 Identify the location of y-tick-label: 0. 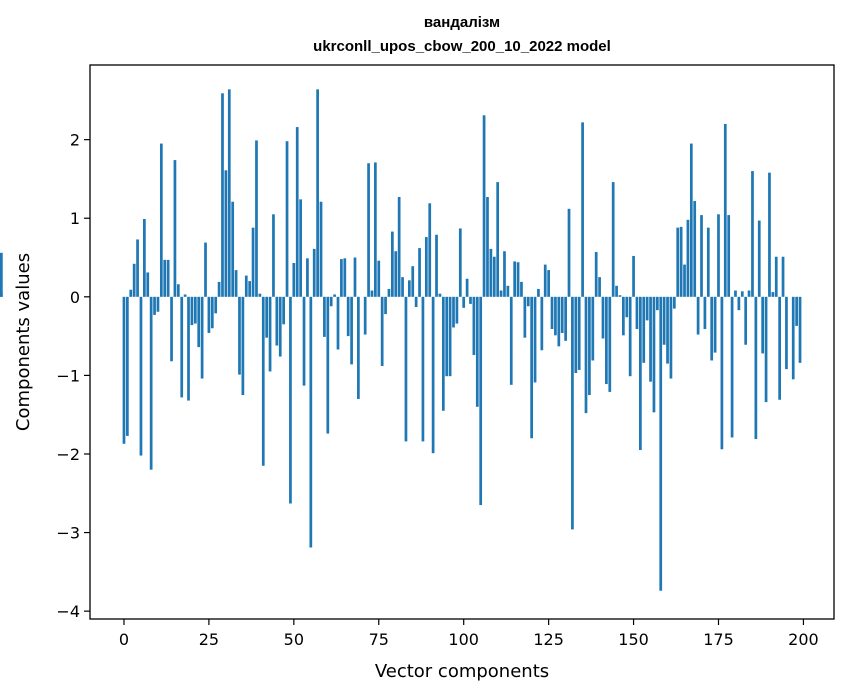
(75, 297).